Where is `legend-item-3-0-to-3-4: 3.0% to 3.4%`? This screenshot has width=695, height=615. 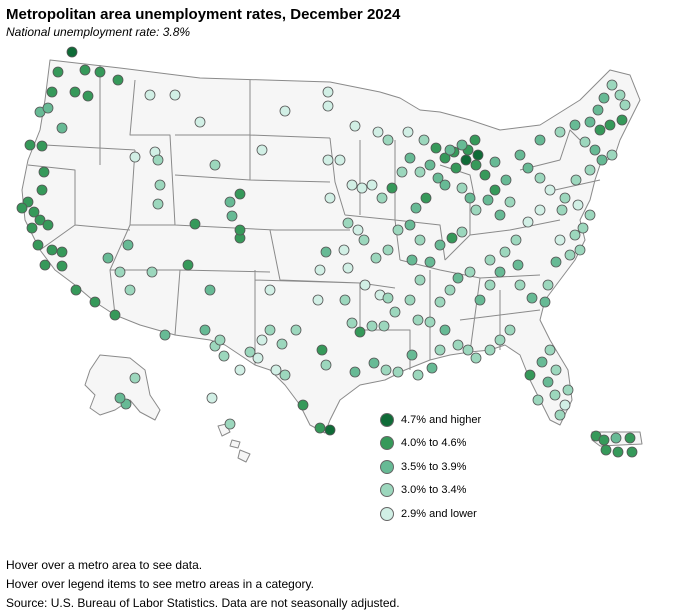
legend-item-3-0-to-3-4: 3.0% to 3.4% is located at coordinates (430, 491).